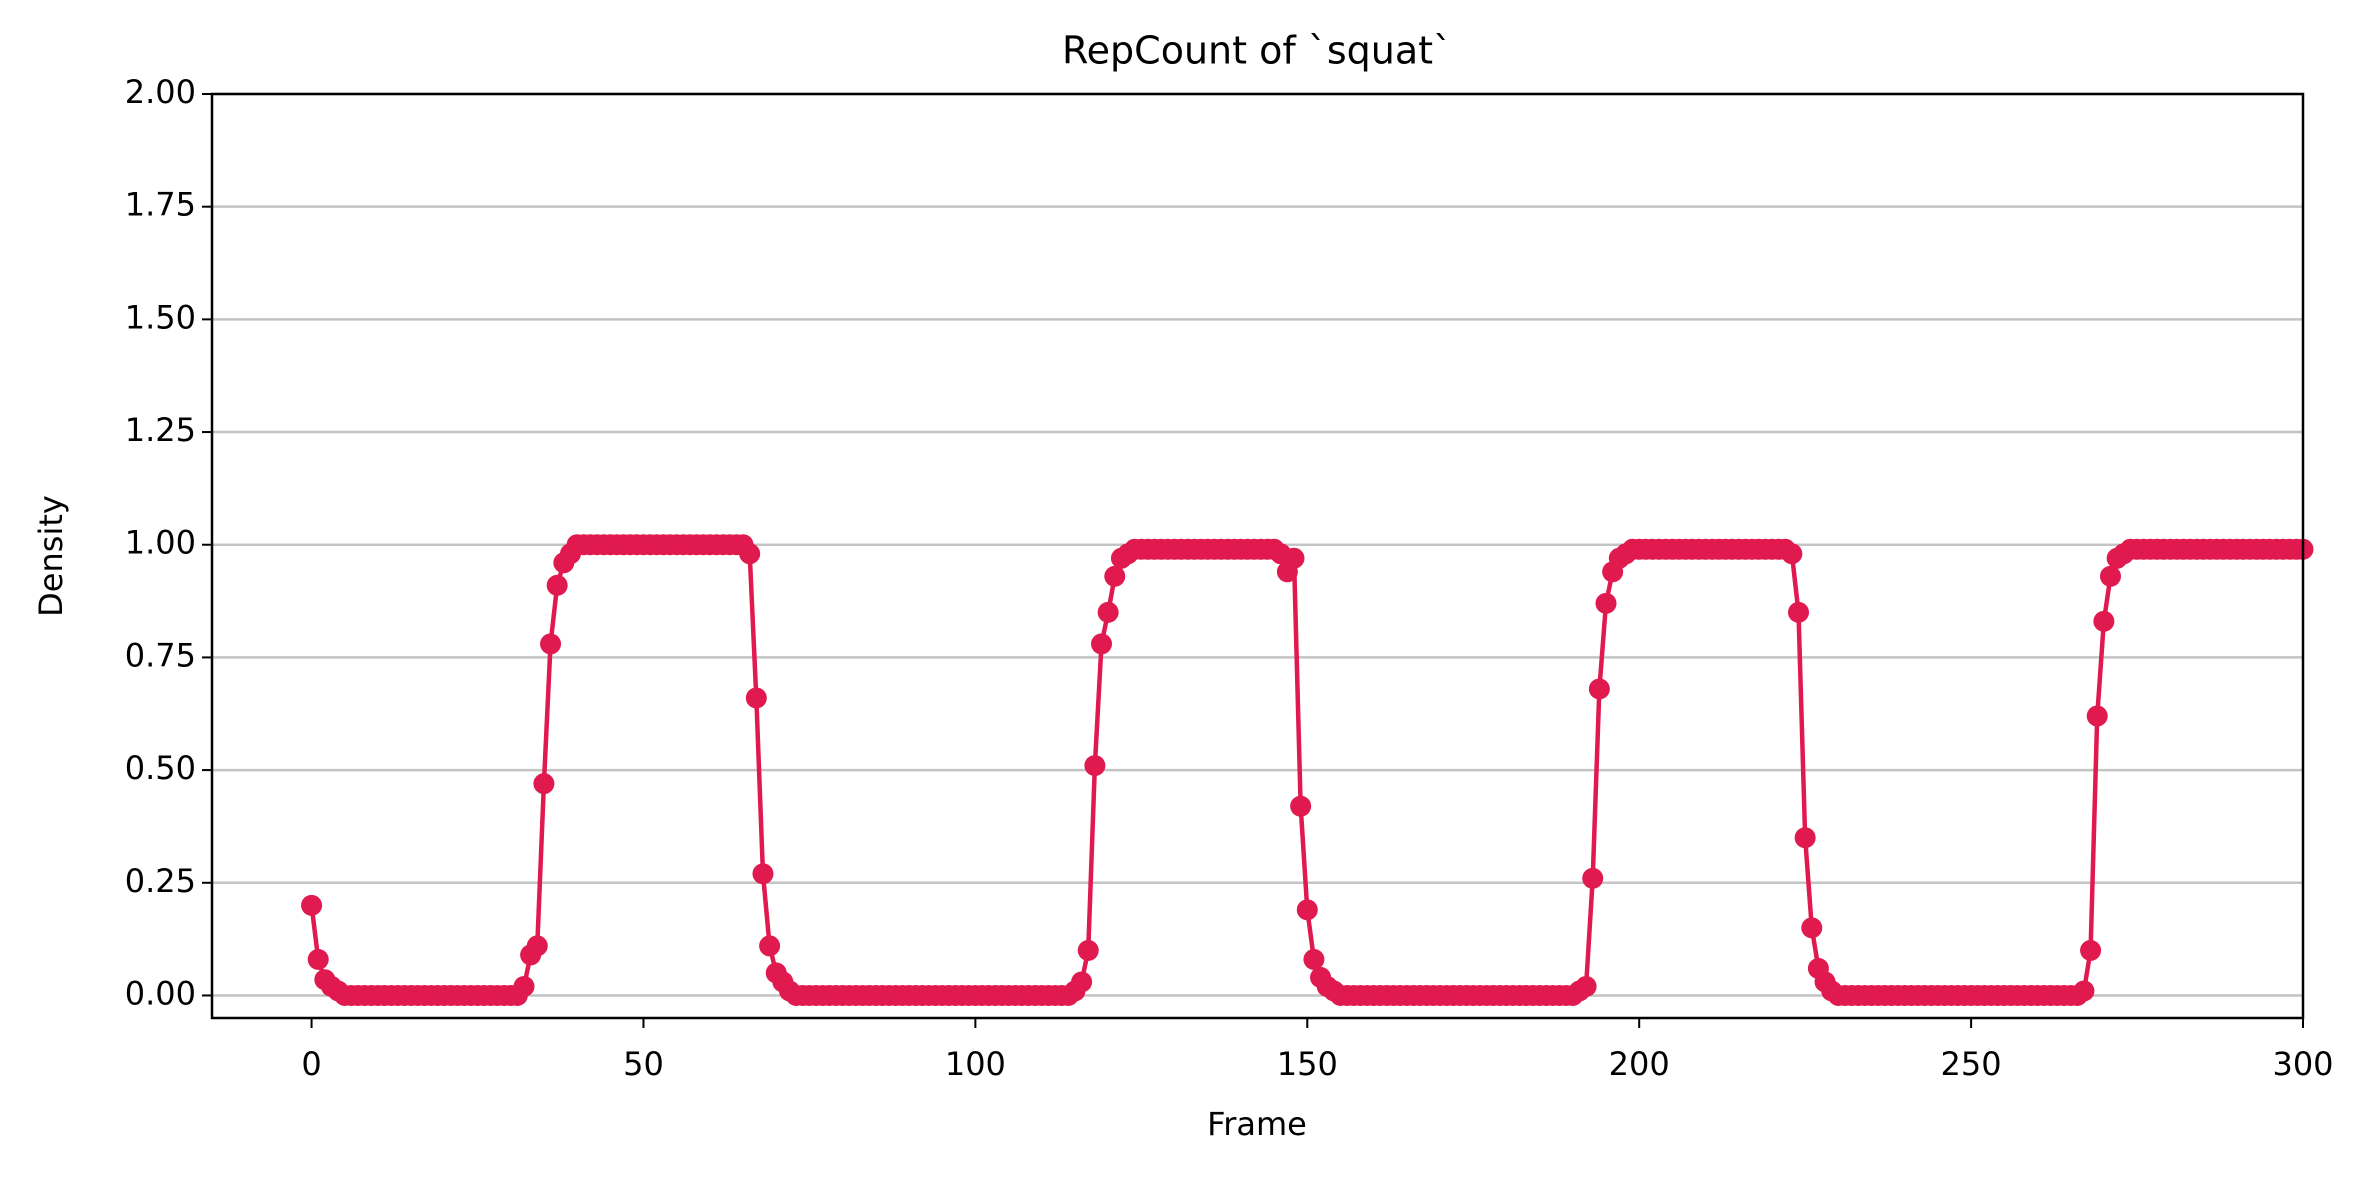 The width and height of the screenshot is (2372, 1178). What do you see at coordinates (51, 556) in the screenshot?
I see `y-axis-label: Density` at bounding box center [51, 556].